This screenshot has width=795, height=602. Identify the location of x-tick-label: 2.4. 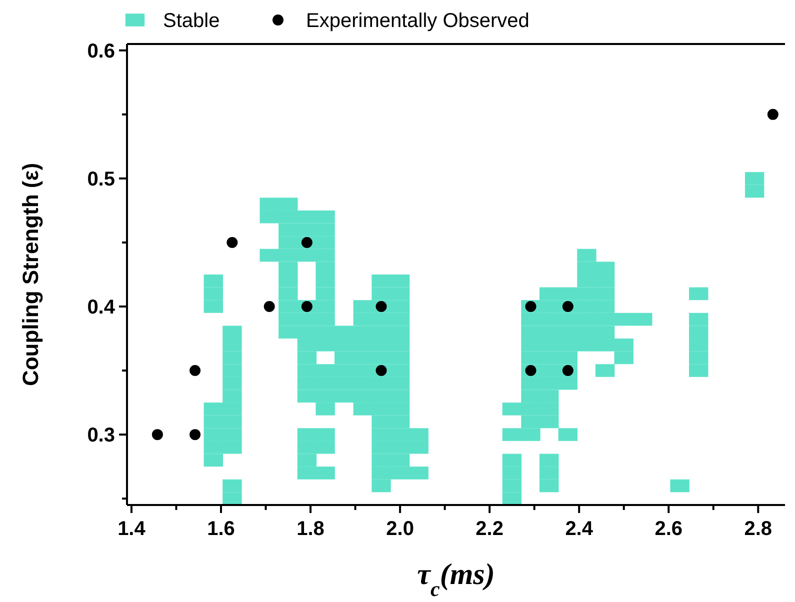
(579, 529).